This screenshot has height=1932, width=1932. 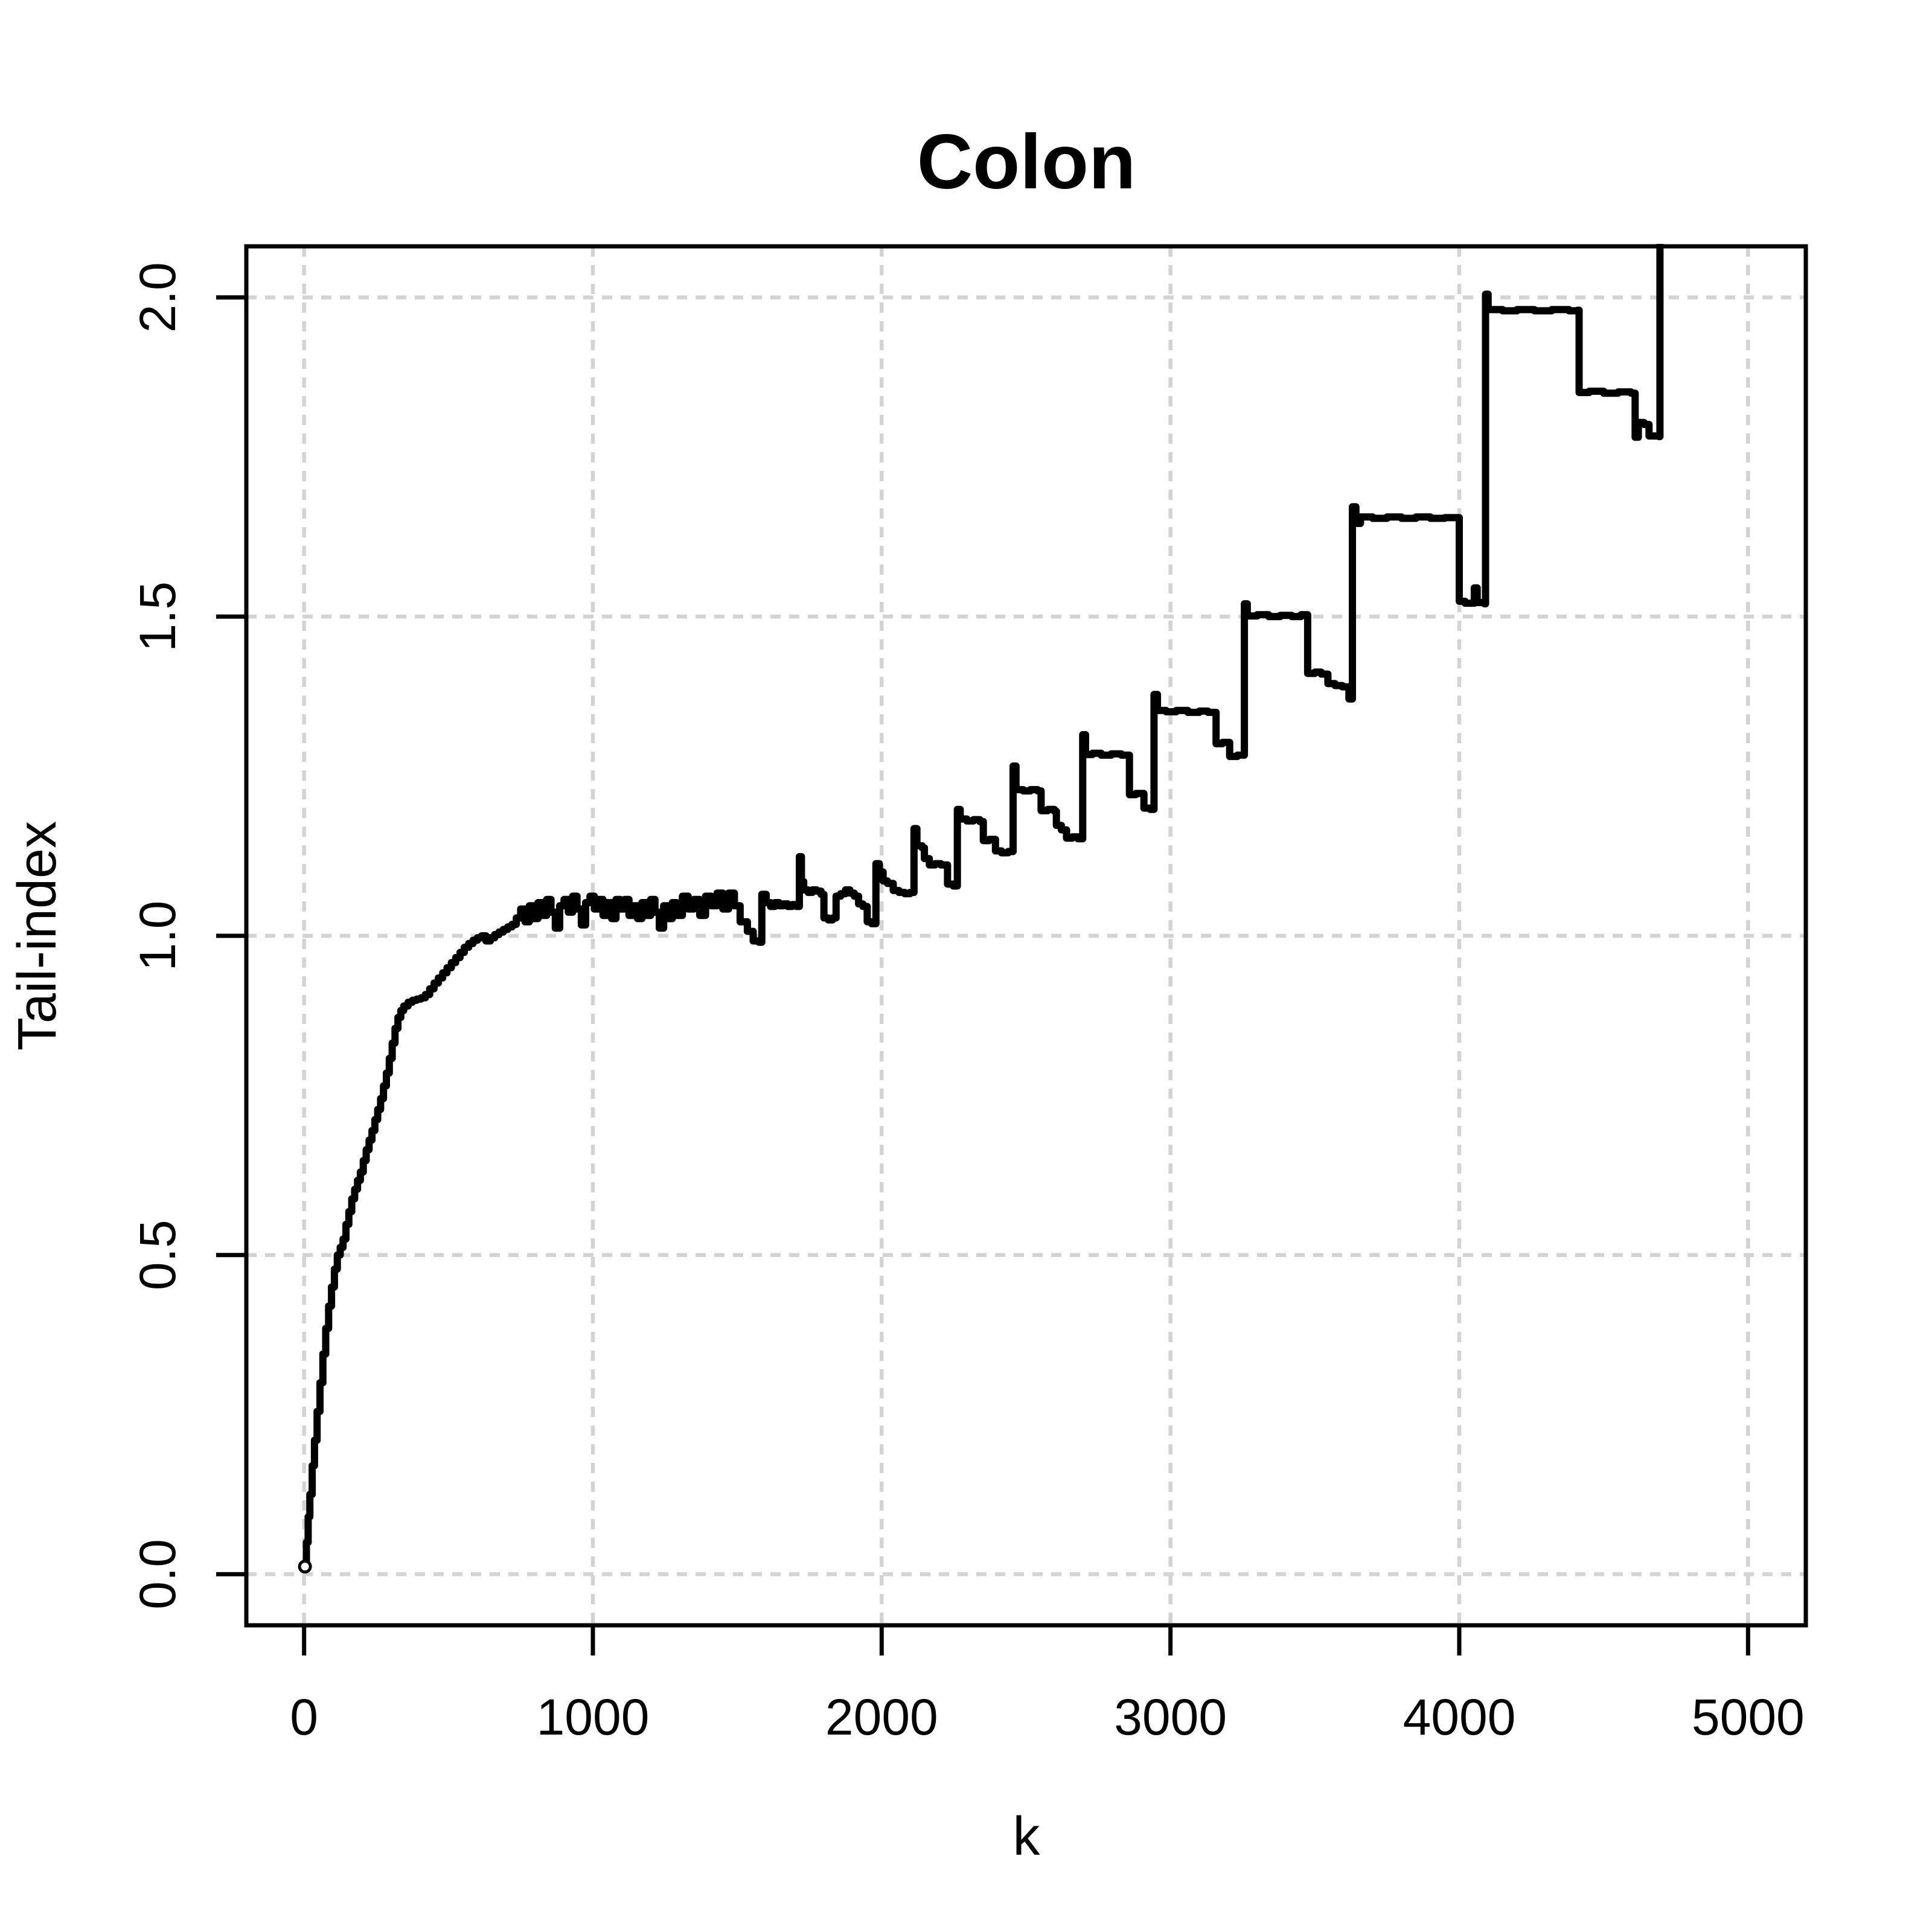 What do you see at coordinates (157, 1575) in the screenshot?
I see `y-tick-label: 0.0` at bounding box center [157, 1575].